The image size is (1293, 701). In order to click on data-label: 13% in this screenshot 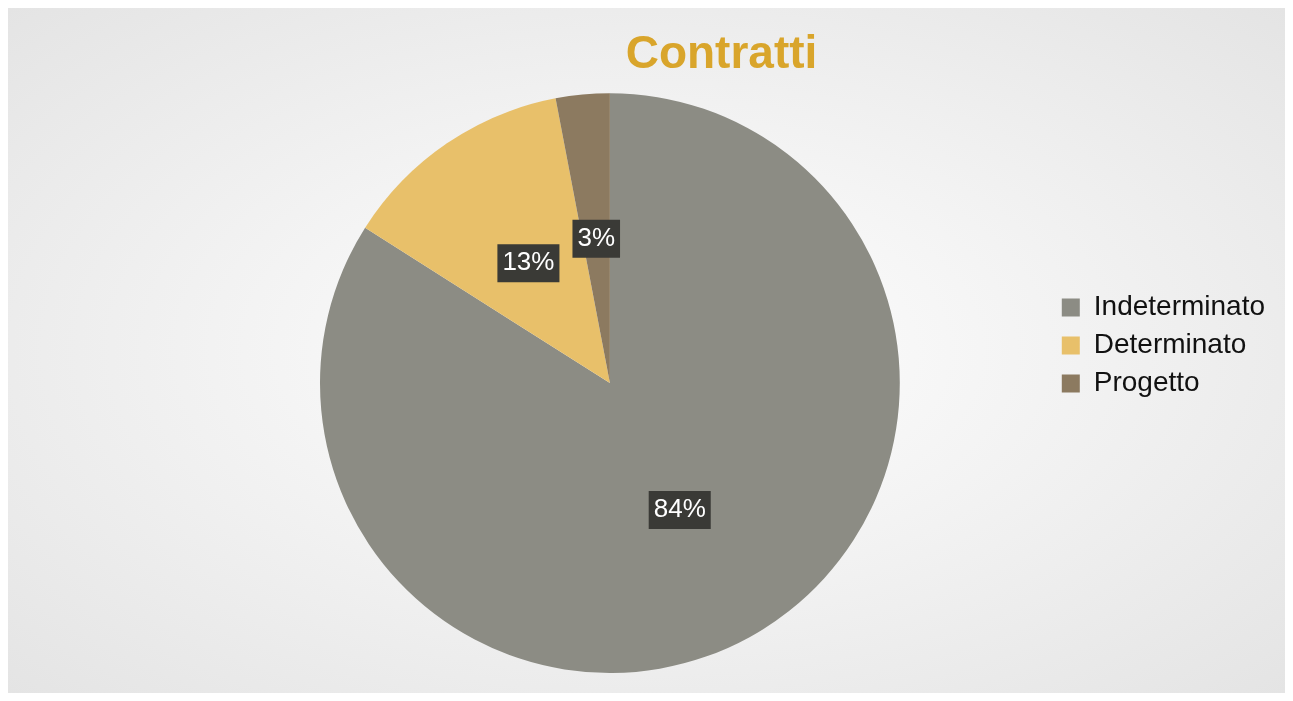, I will do `click(528, 261)`.